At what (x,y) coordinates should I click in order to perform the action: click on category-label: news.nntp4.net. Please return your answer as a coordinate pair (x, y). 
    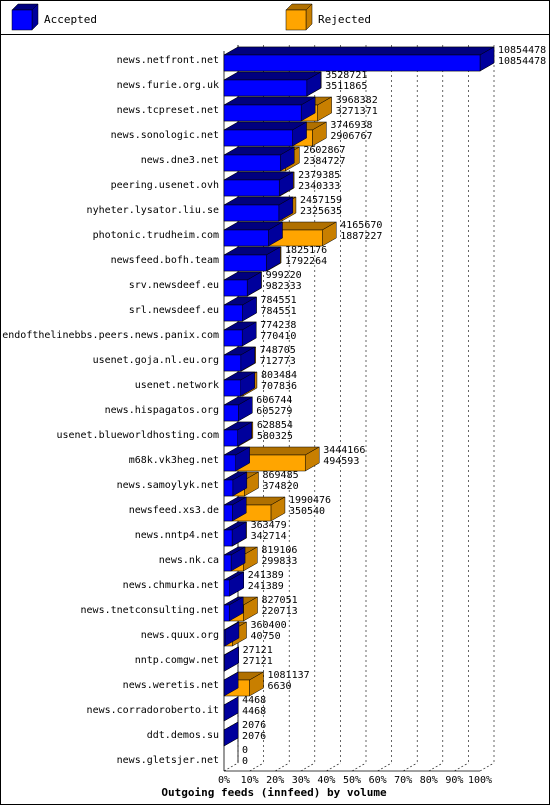
    Looking at the image, I should click on (177, 535).